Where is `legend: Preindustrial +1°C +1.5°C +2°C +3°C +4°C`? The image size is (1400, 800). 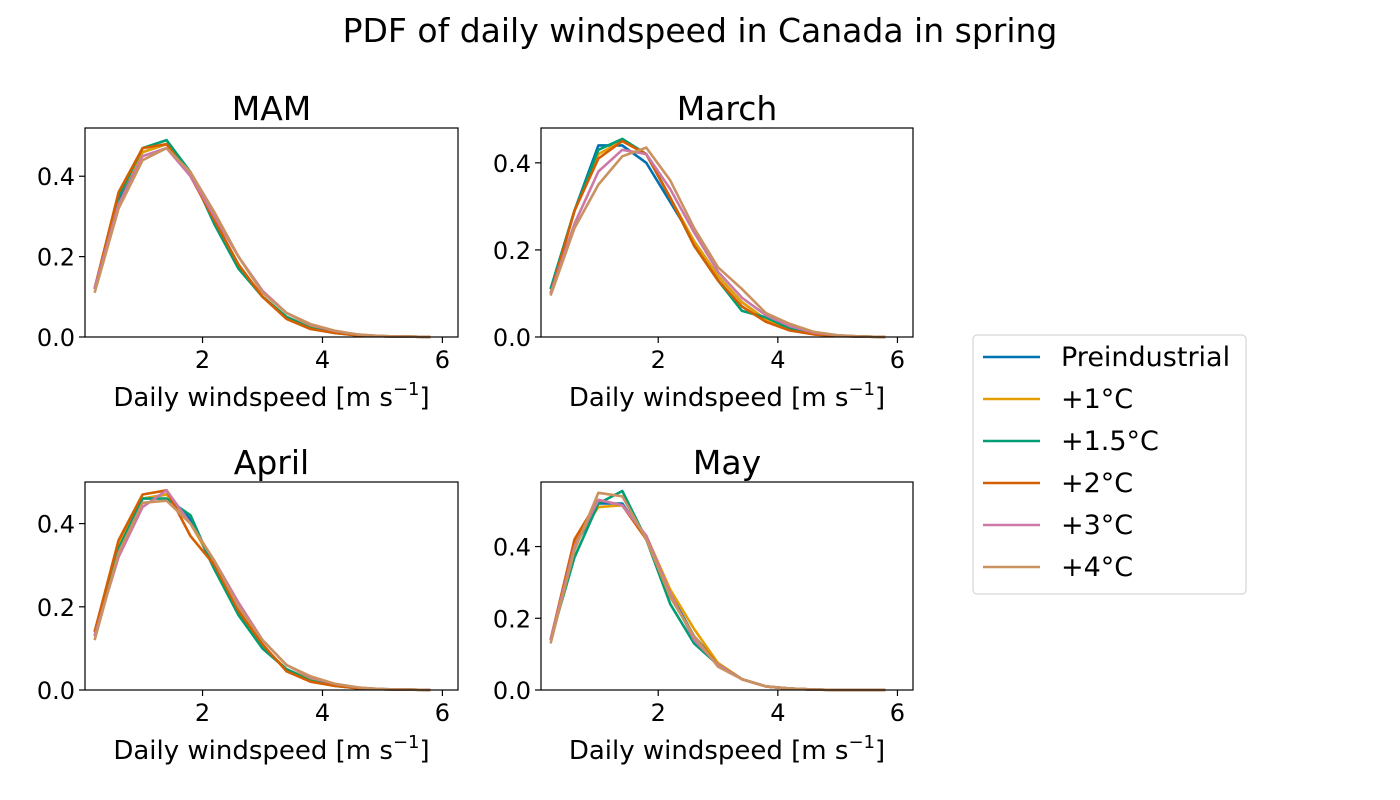
legend: Preindustrial +1°C +1.5°C +2°C +3°C +4°C is located at coordinates (1109, 464).